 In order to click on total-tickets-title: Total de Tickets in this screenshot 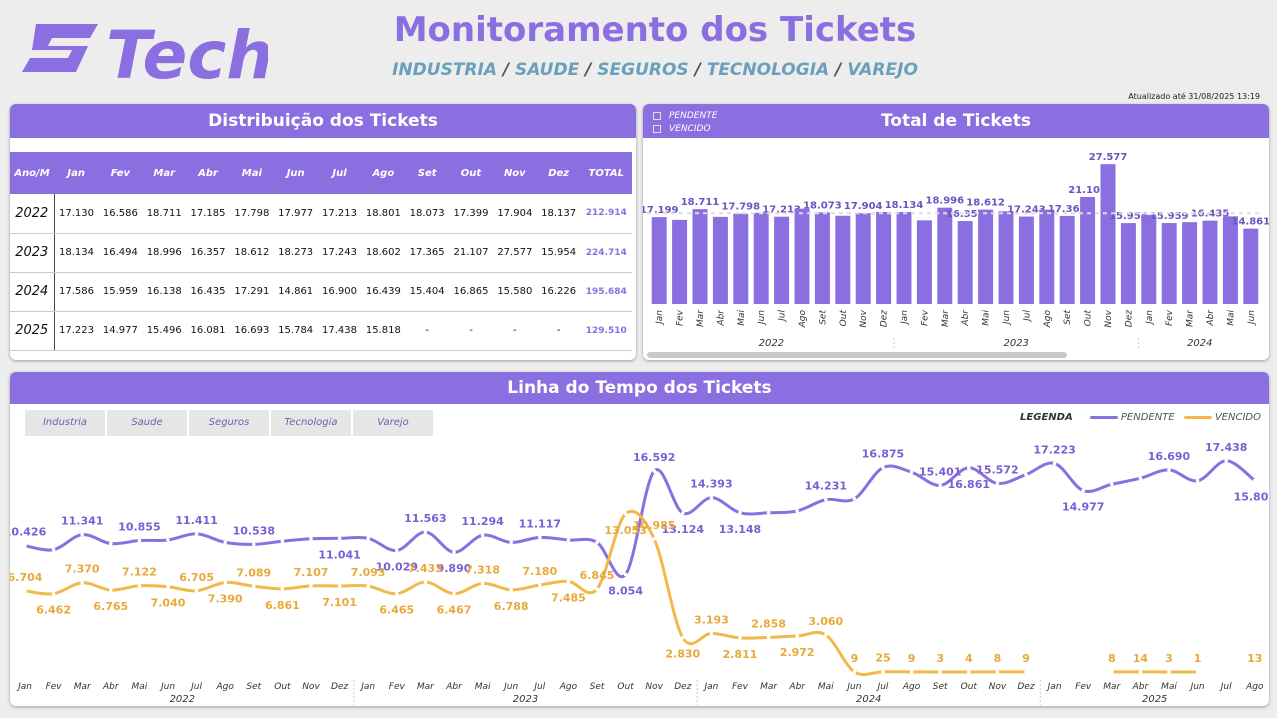, I will do `click(956, 121)`.